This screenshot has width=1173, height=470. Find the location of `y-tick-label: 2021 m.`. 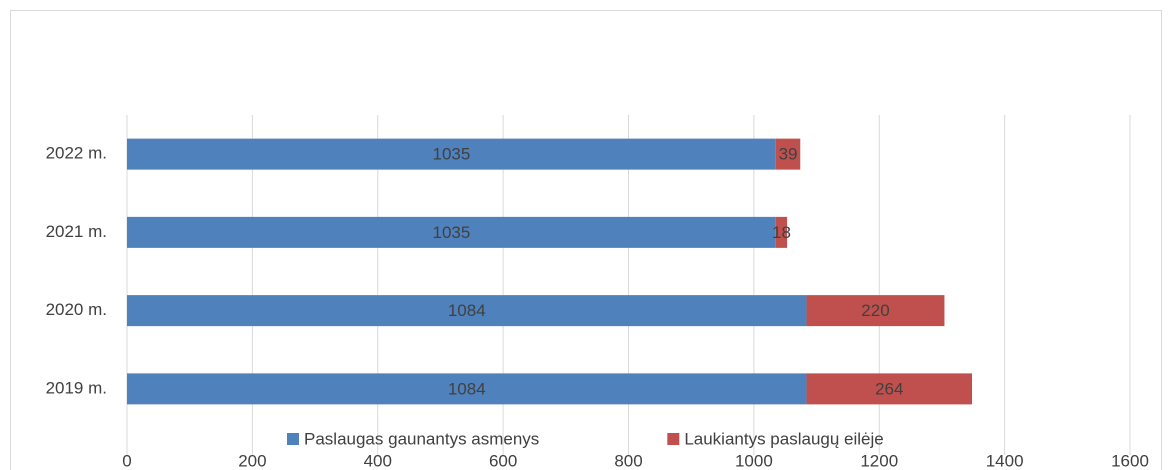

y-tick-label: 2021 m. is located at coordinates (76, 231).